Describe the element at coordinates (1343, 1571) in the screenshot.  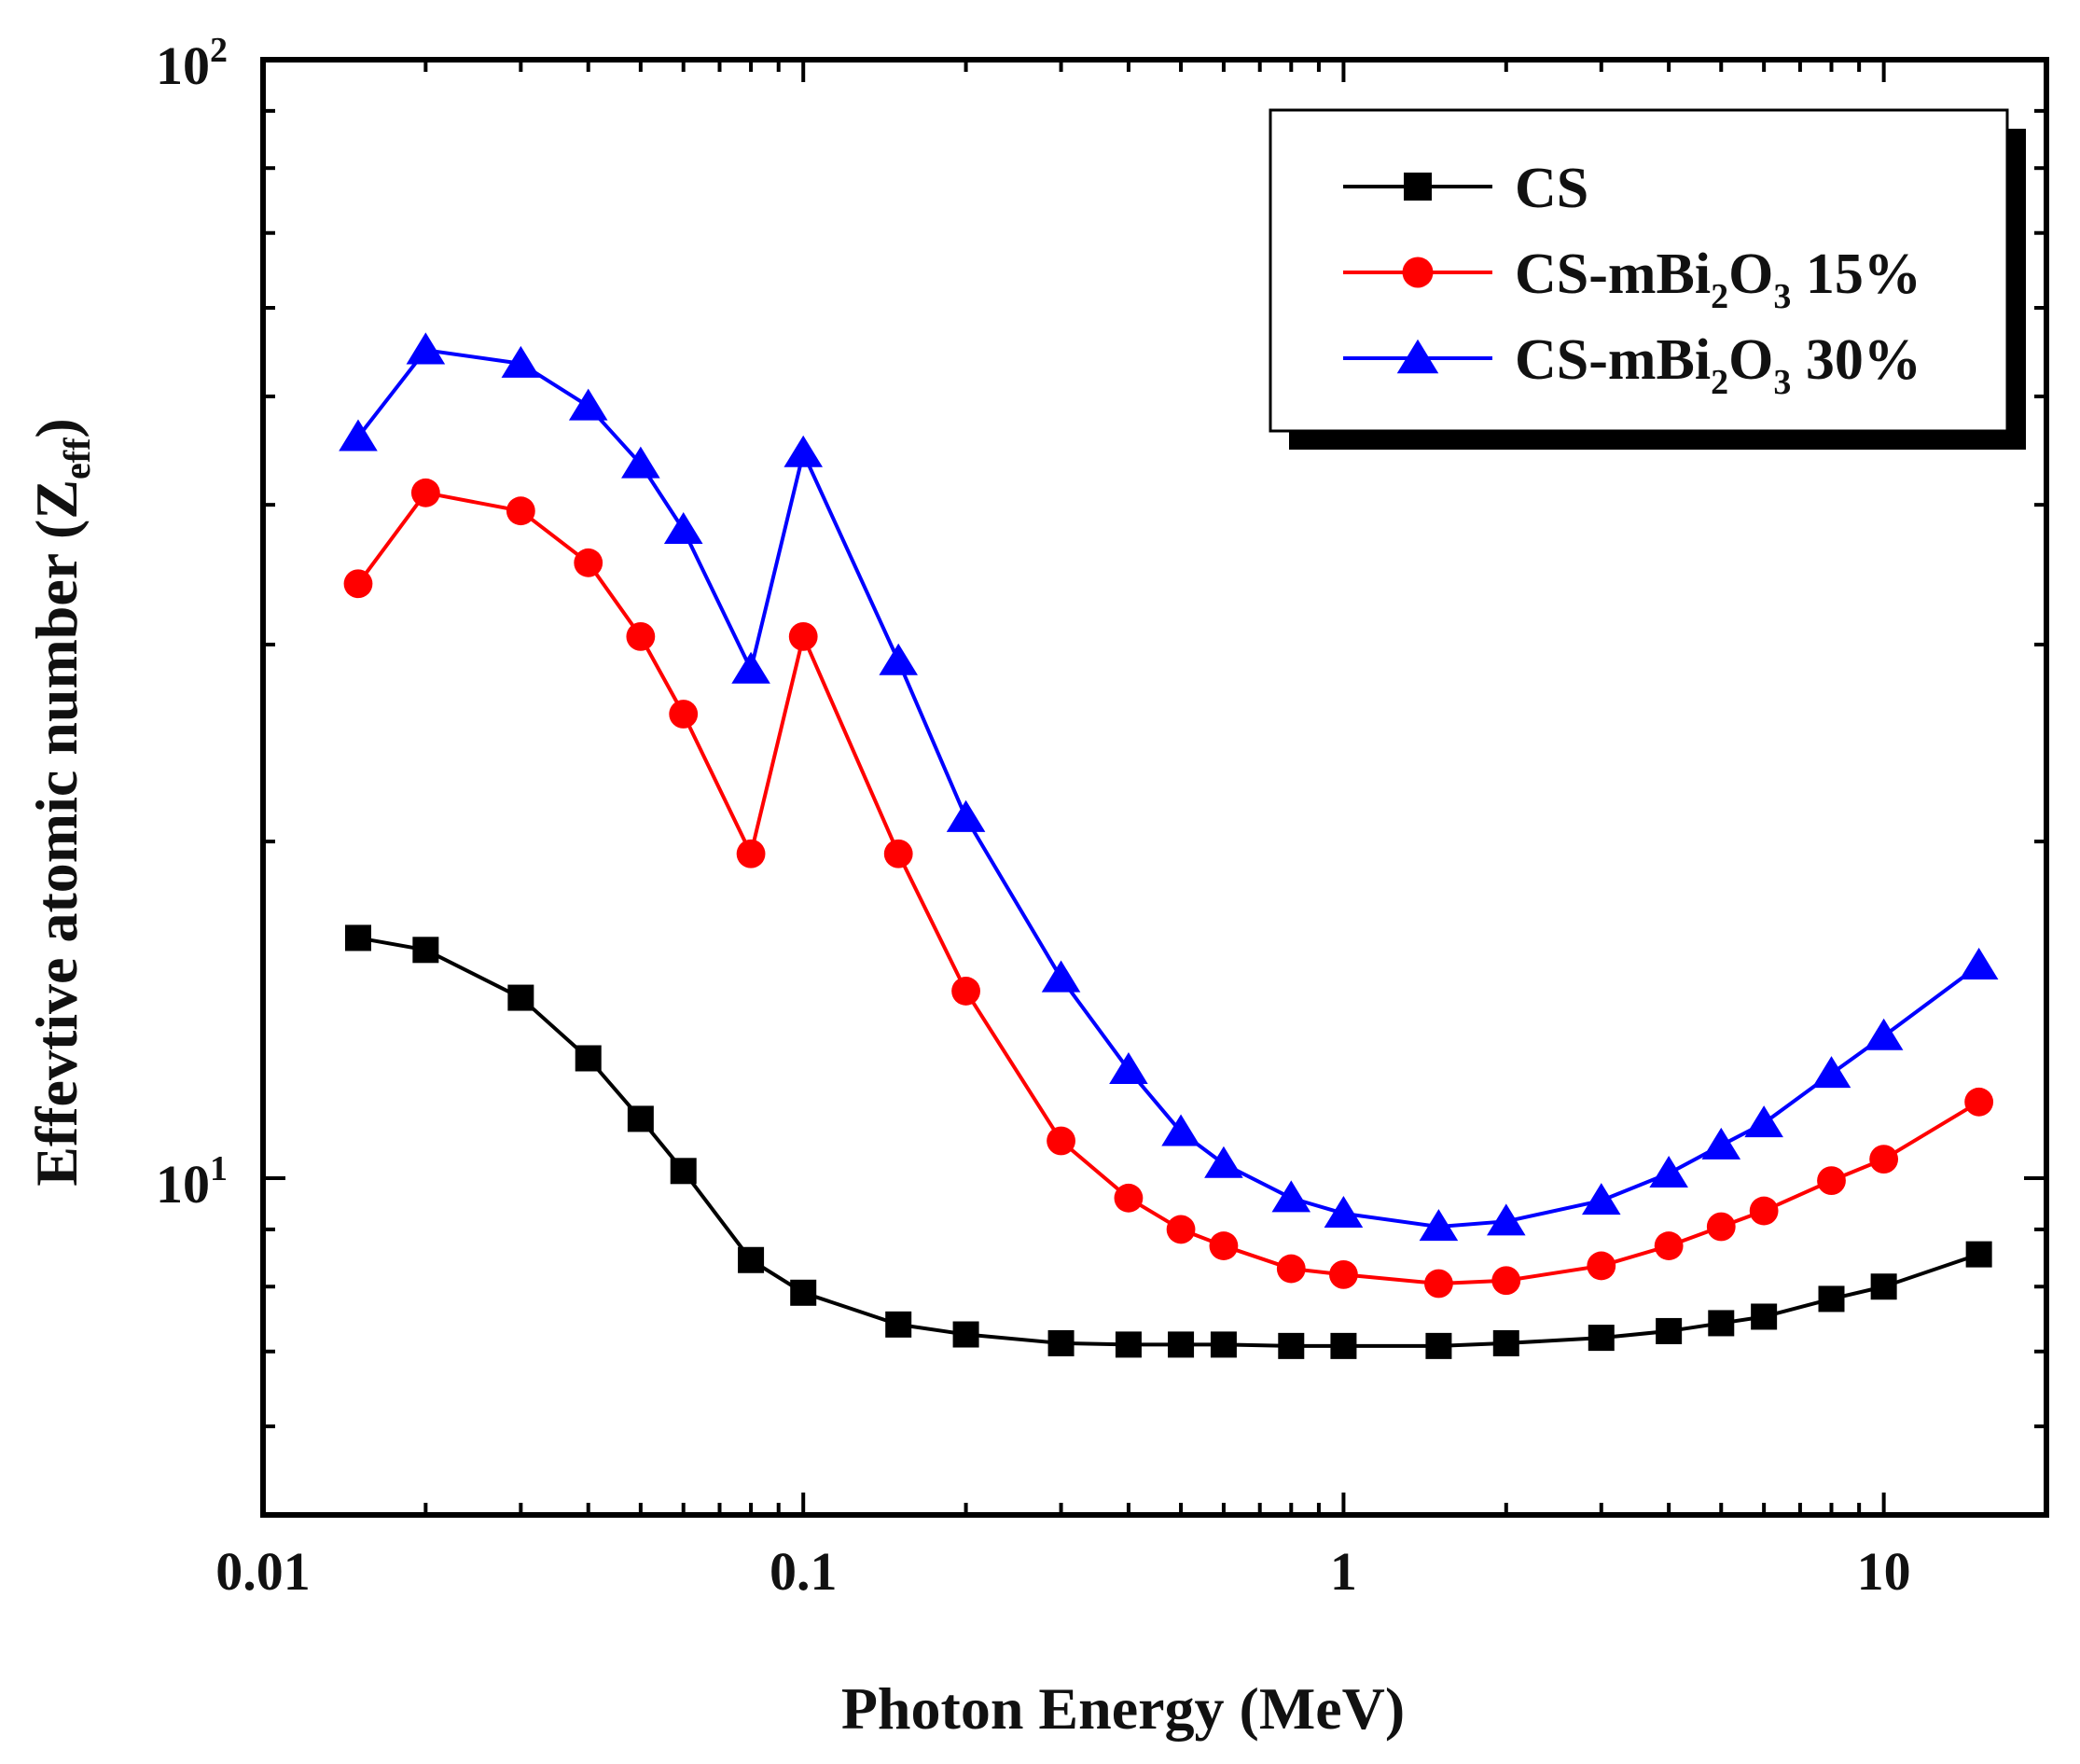
I see `x-tick-label: 1` at that location.